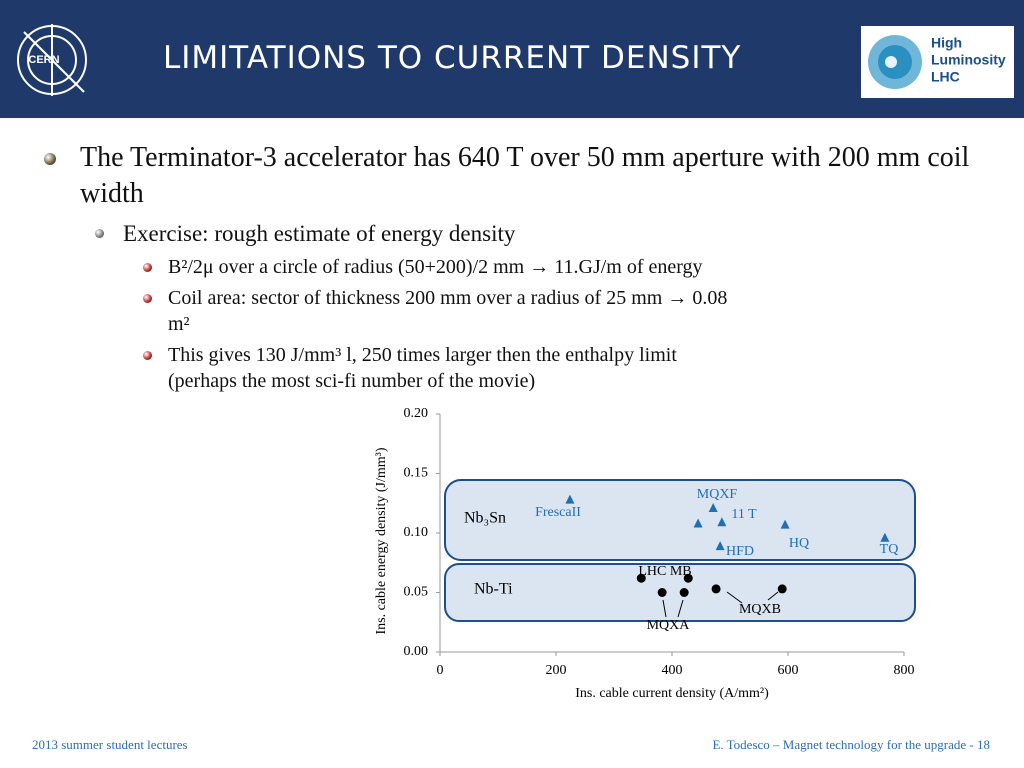  Describe the element at coordinates (672, 670) in the screenshot. I see `x-tick-label: 400` at that location.